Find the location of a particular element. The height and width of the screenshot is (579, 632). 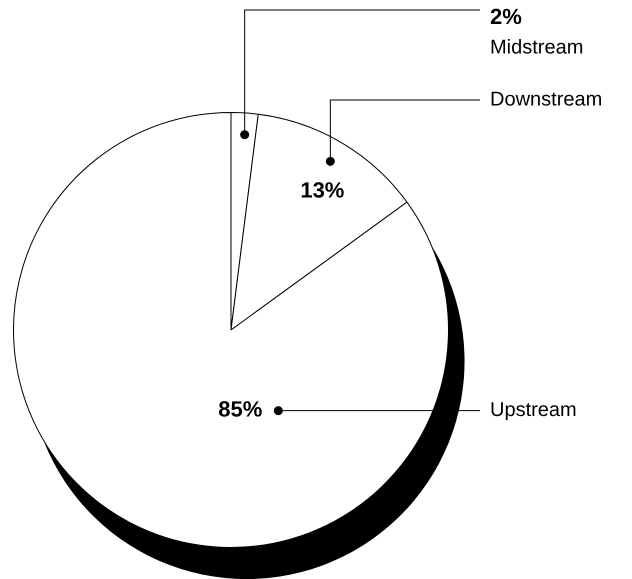

slice-label: Midstream is located at coordinates (537, 47).